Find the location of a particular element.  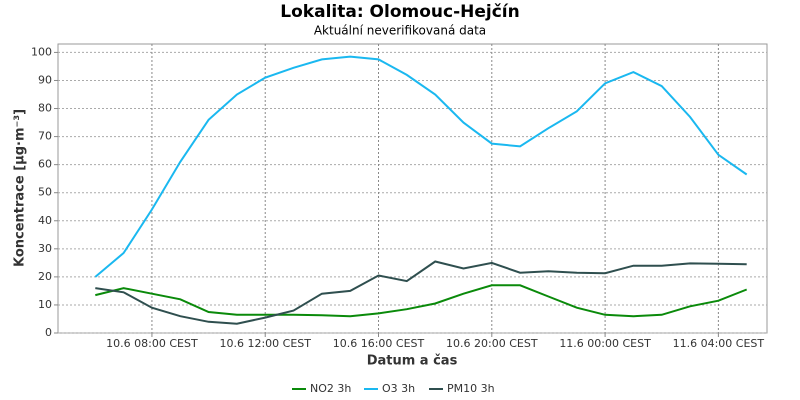

chart-title: Lokalita: Olomouc-Hejčín is located at coordinates (399, 12).